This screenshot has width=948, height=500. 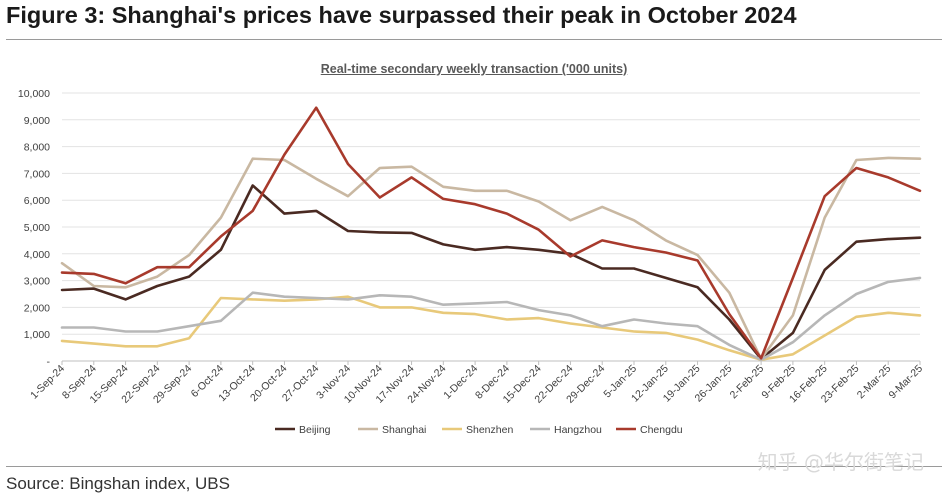 I want to click on legend: Beijing Shanghai Shenzhen Hangzhou Chengdu, so click(x=479, y=430).